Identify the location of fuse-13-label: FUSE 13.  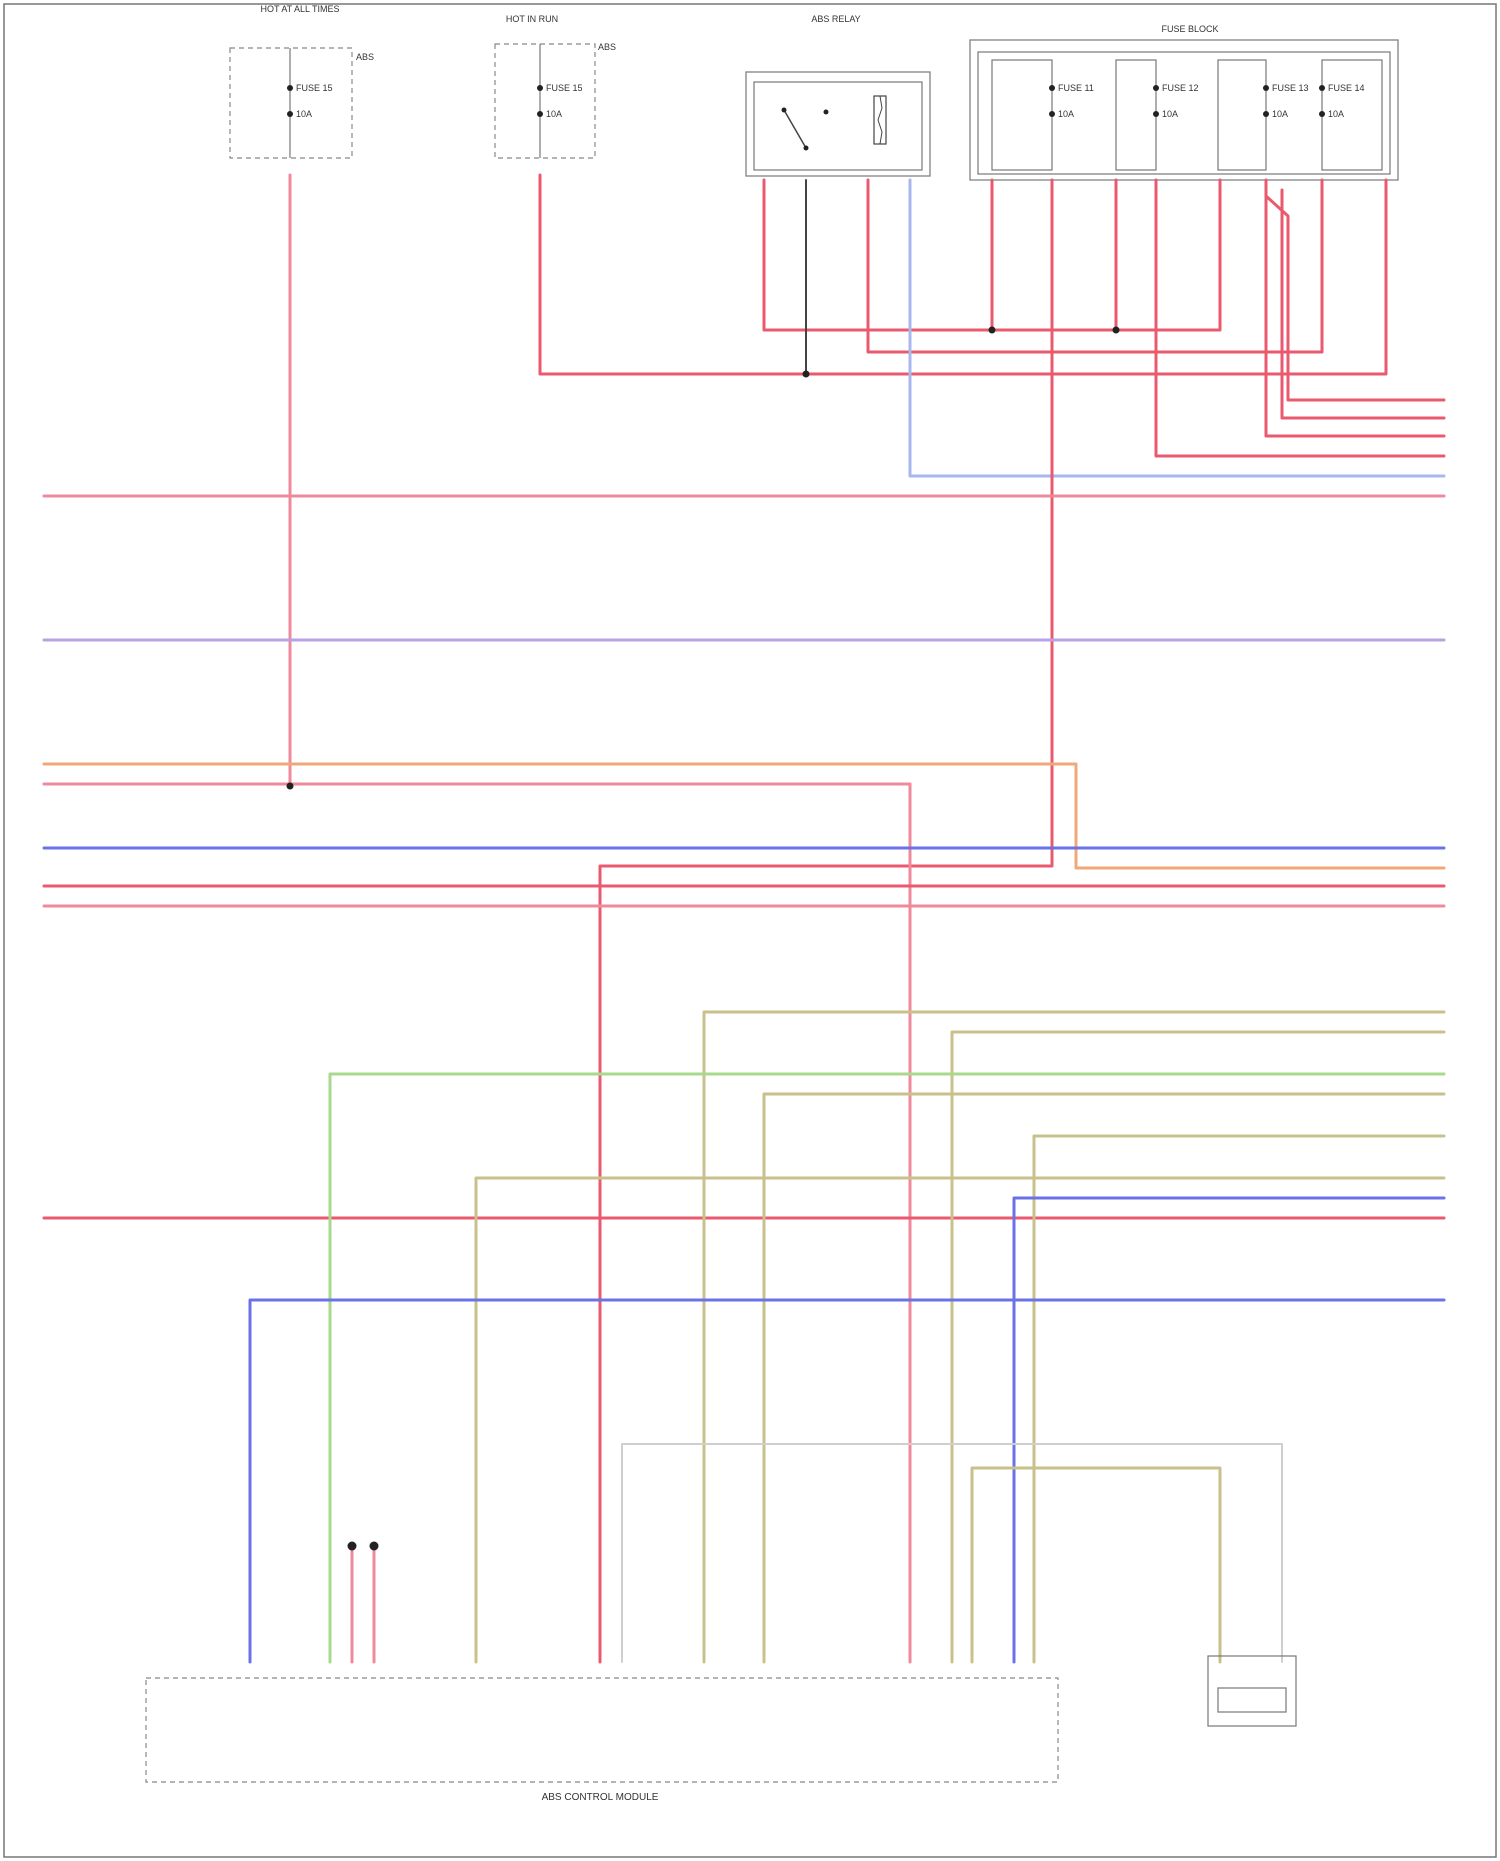
(1290, 88).